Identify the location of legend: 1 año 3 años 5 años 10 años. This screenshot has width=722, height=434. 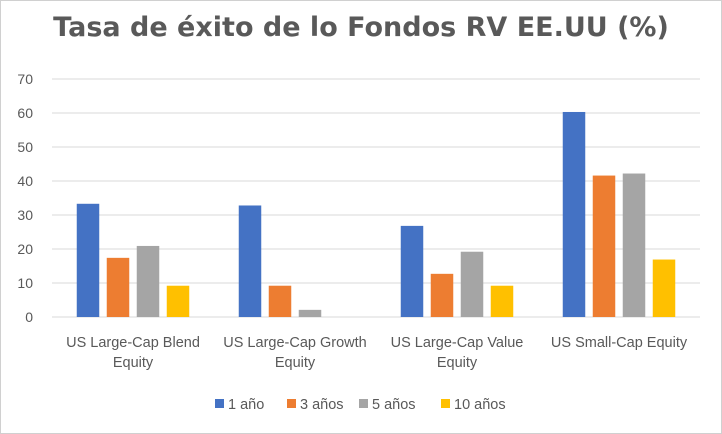
(360, 405).